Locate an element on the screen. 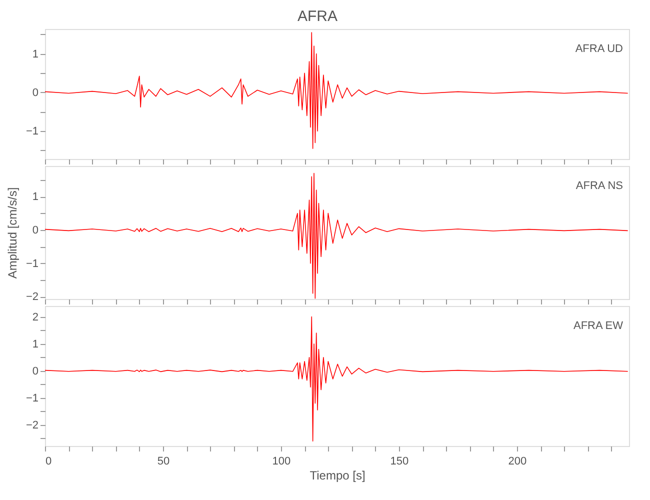 This screenshot has width=650, height=500. x-tick-label: 100 is located at coordinates (281, 462).